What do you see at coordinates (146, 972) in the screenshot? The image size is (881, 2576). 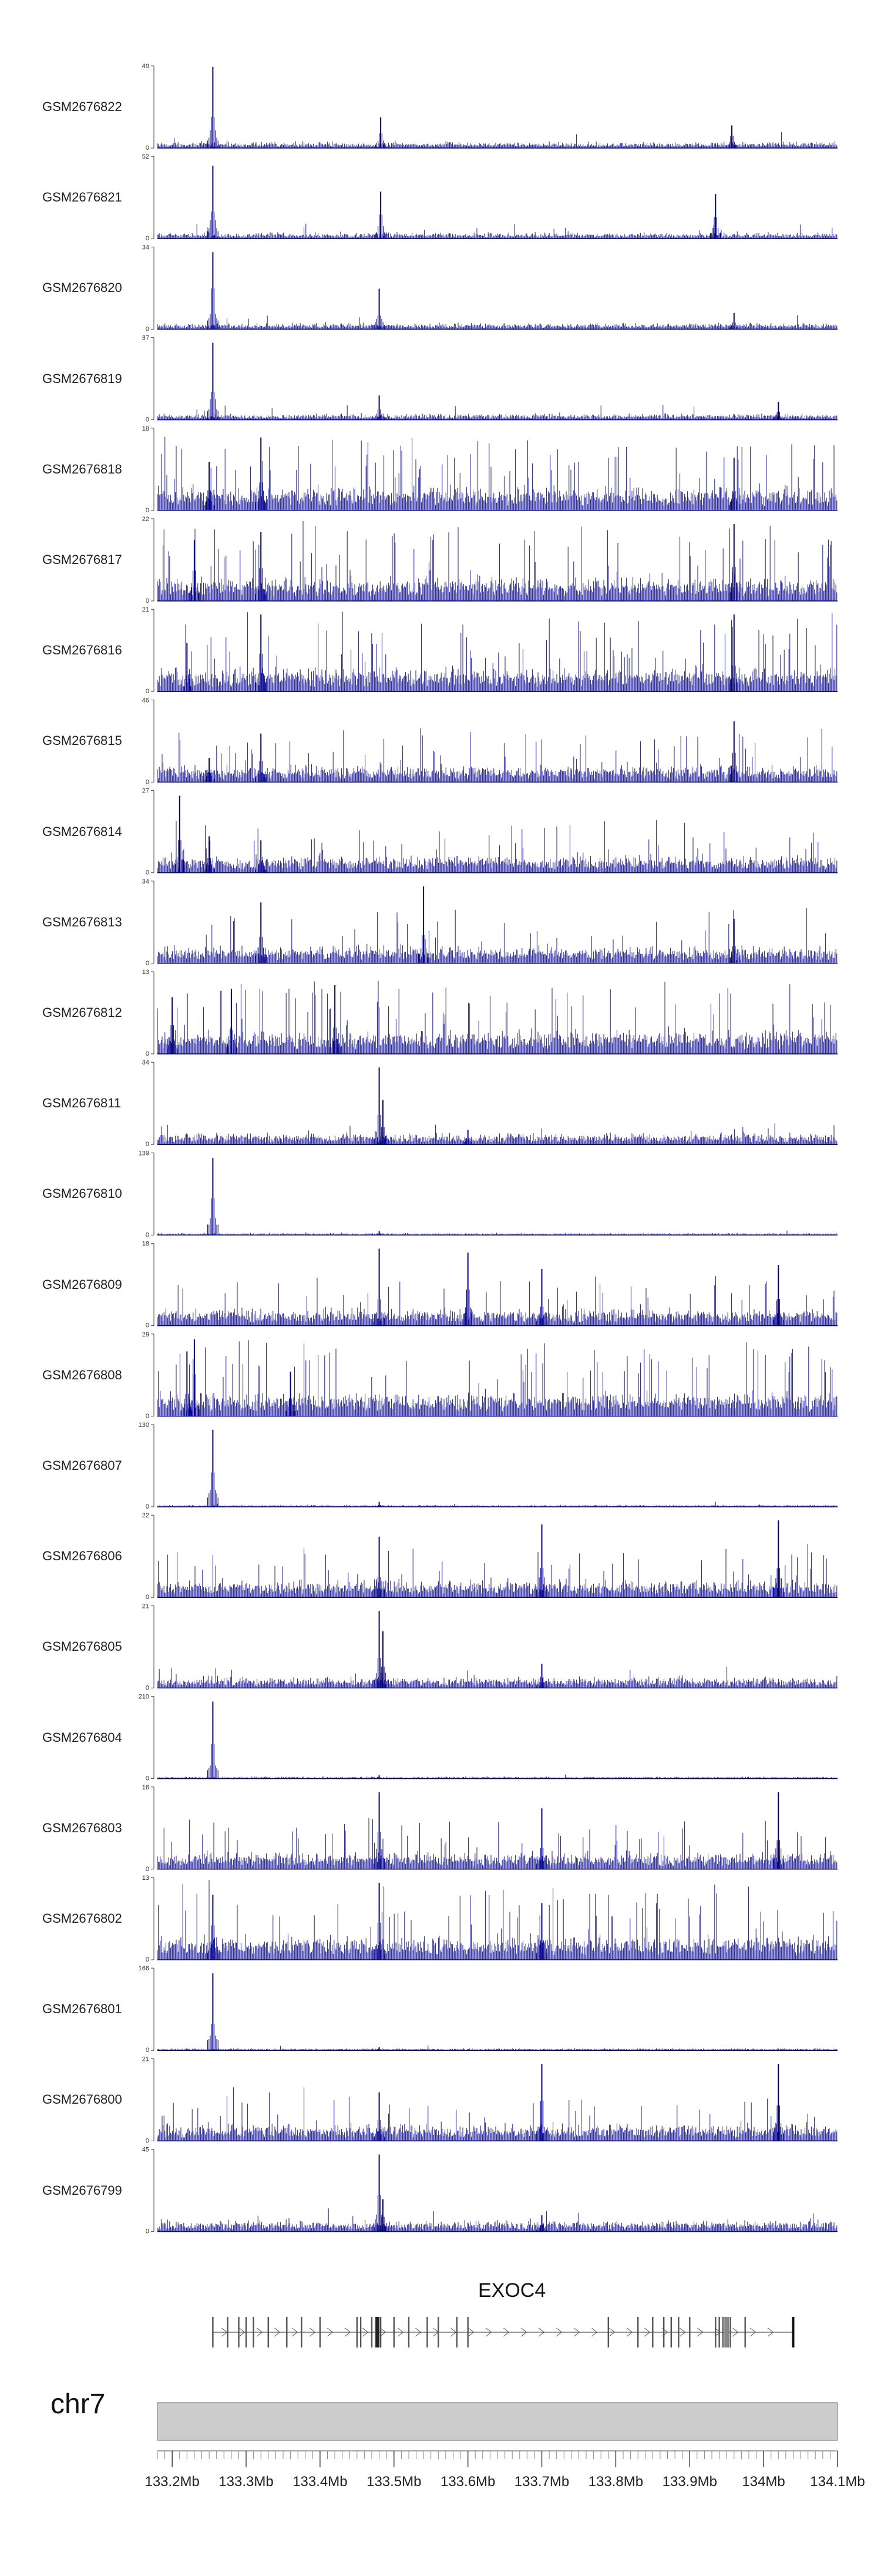 I see `track-ymax-label: 13` at bounding box center [146, 972].